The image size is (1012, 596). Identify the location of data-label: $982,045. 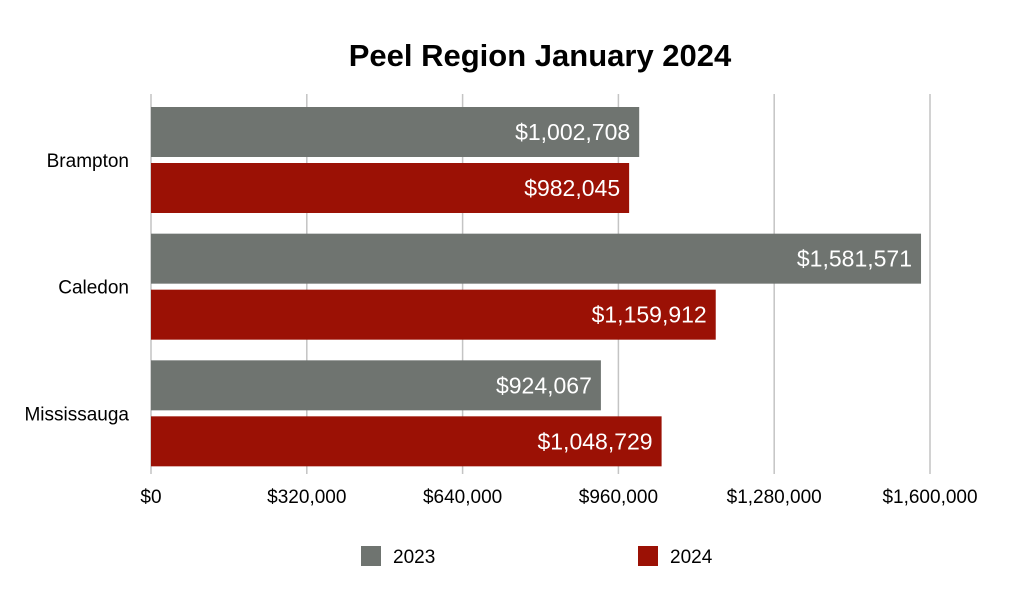
(572, 188).